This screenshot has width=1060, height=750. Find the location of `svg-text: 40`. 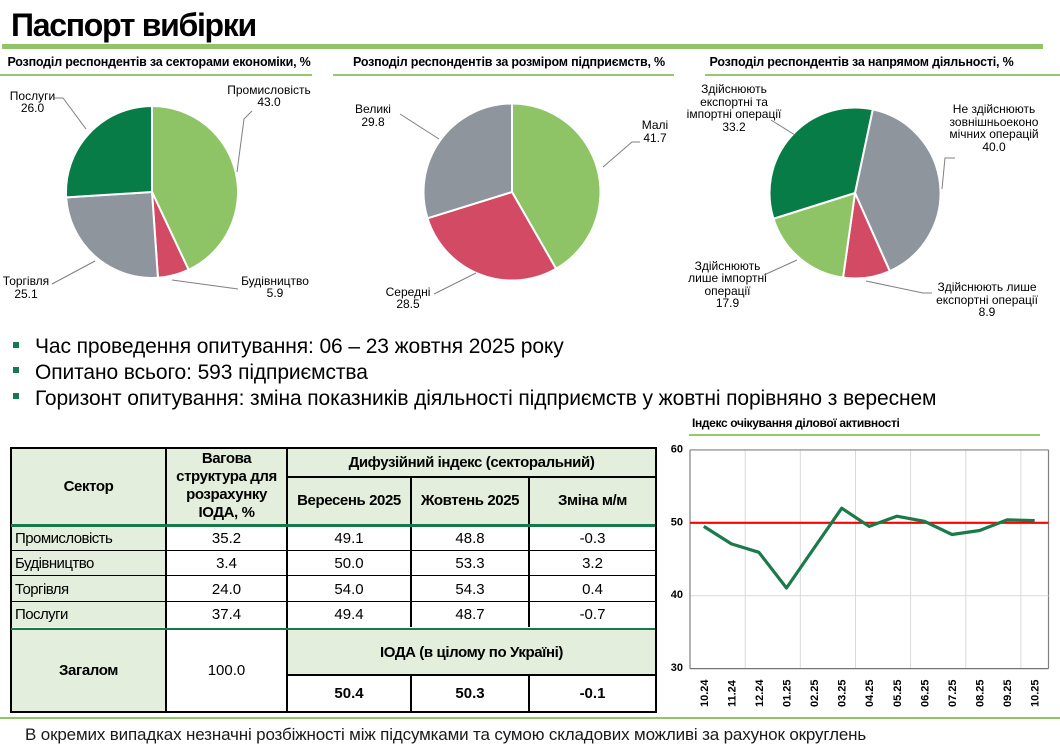

svg-text: 40 is located at coordinates (677, 595).